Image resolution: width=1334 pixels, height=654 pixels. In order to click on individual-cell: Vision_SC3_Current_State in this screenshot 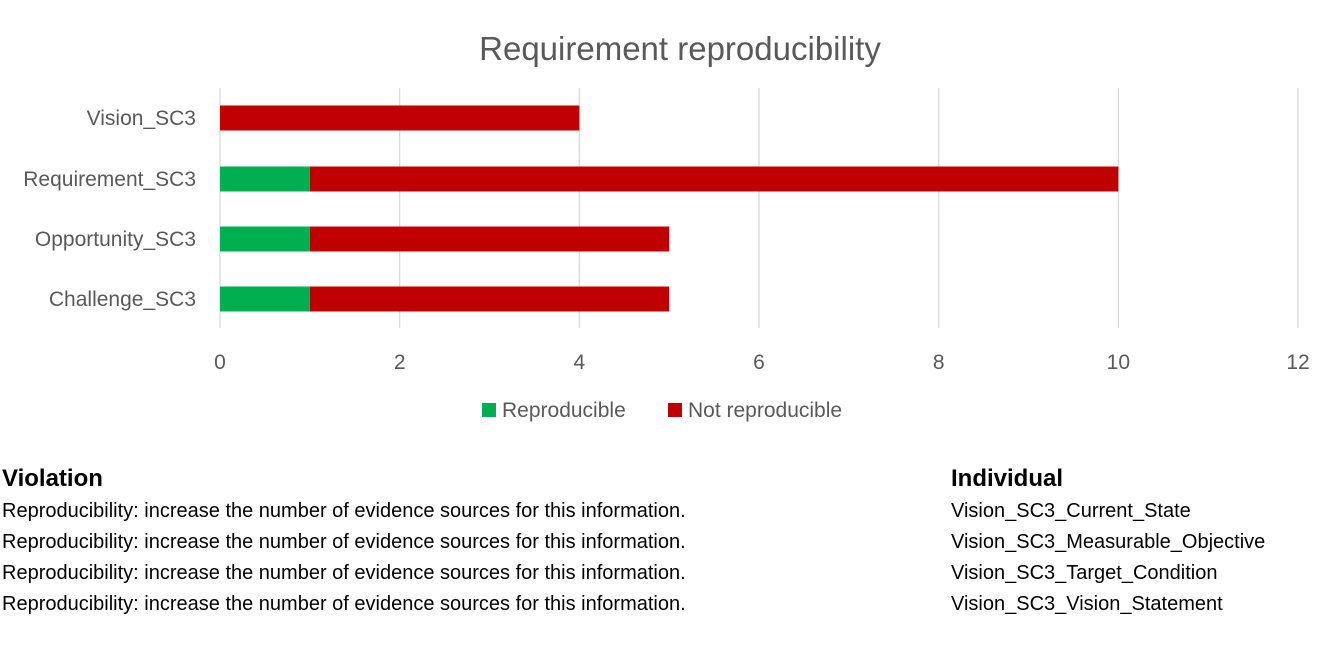, I will do `click(1071, 511)`.